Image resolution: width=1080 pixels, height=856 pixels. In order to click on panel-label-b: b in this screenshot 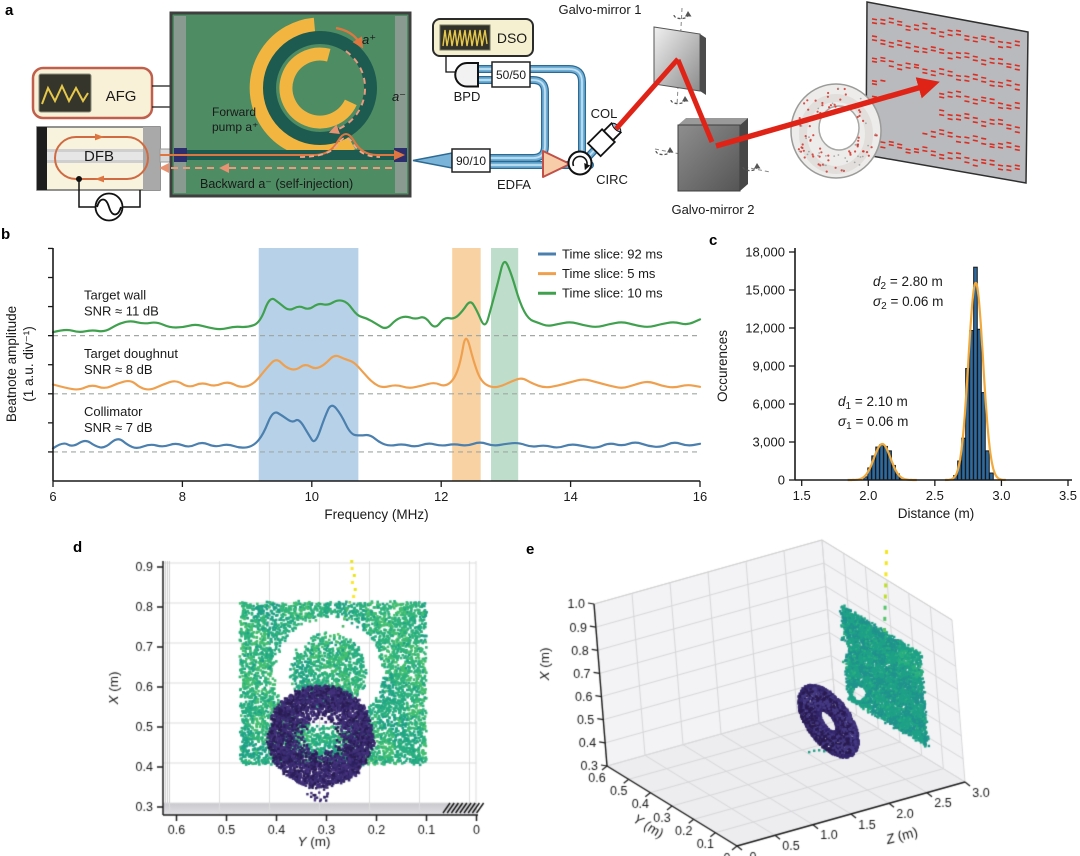, I will do `click(6, 234)`.